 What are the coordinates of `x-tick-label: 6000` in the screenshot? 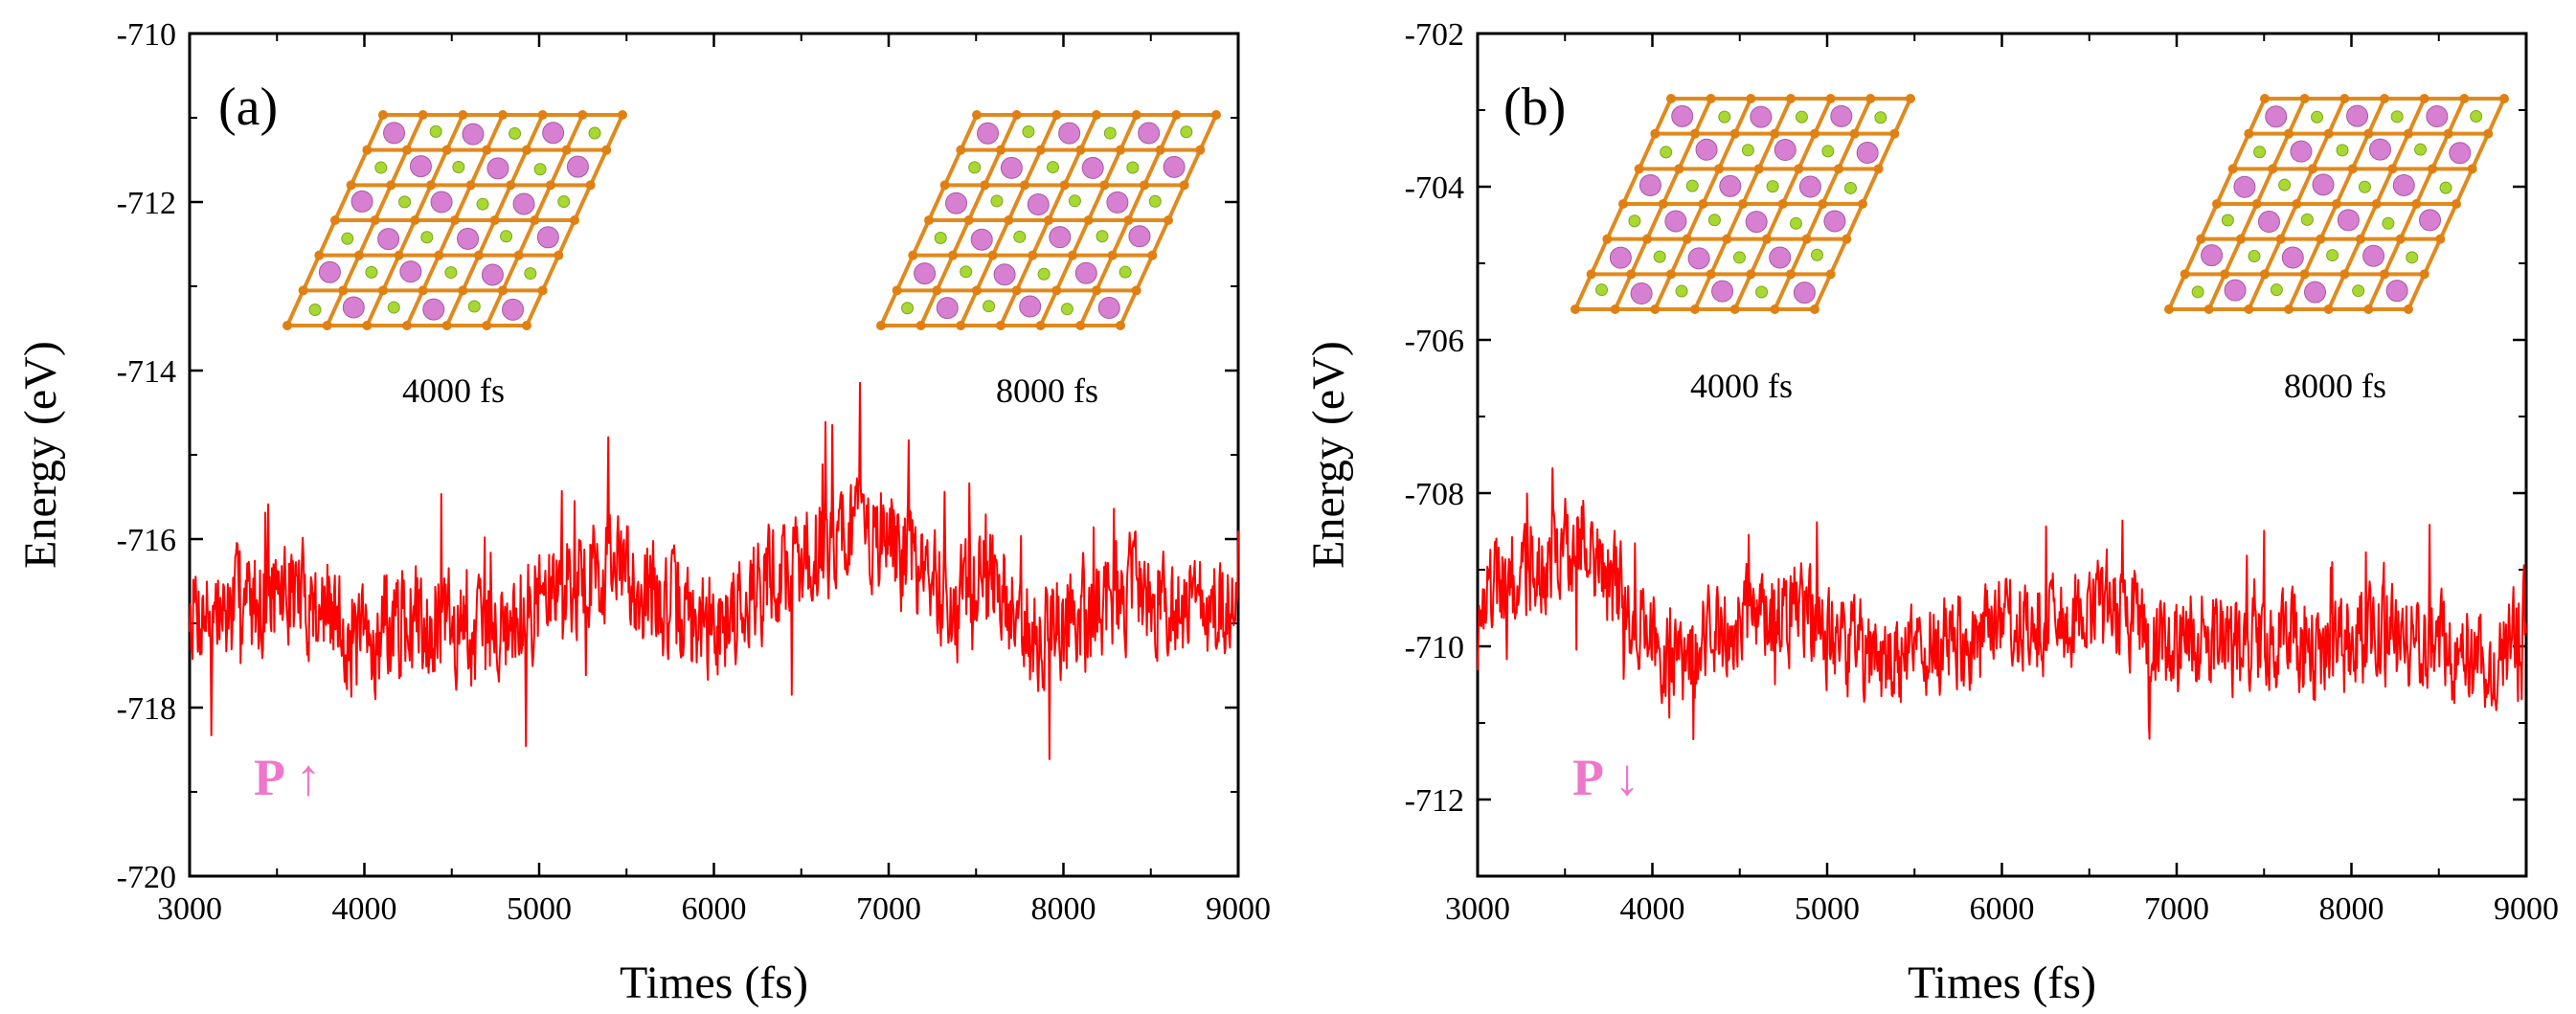 It's located at (714, 909).